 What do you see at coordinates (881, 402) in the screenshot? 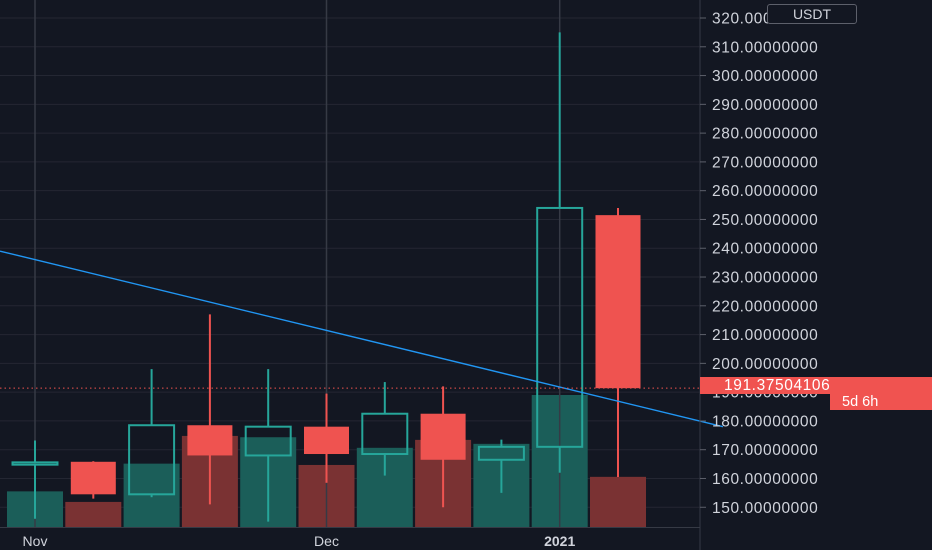
I see `candle-countdown-label: 5d 6h` at bounding box center [881, 402].